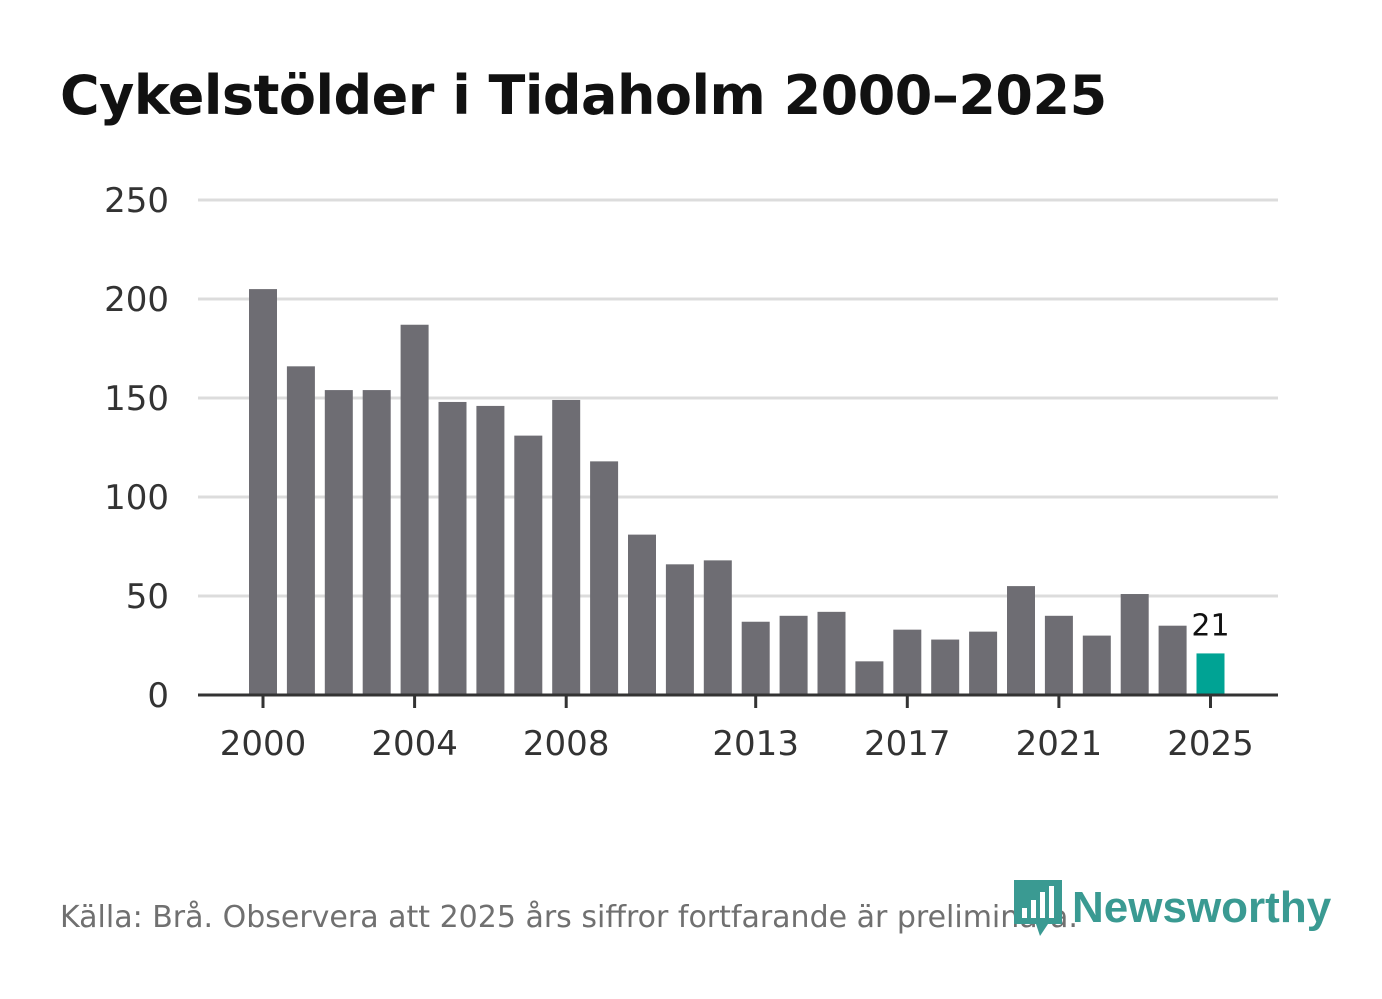 The image size is (1382, 999). I want to click on bar-2003, so click(376, 542).